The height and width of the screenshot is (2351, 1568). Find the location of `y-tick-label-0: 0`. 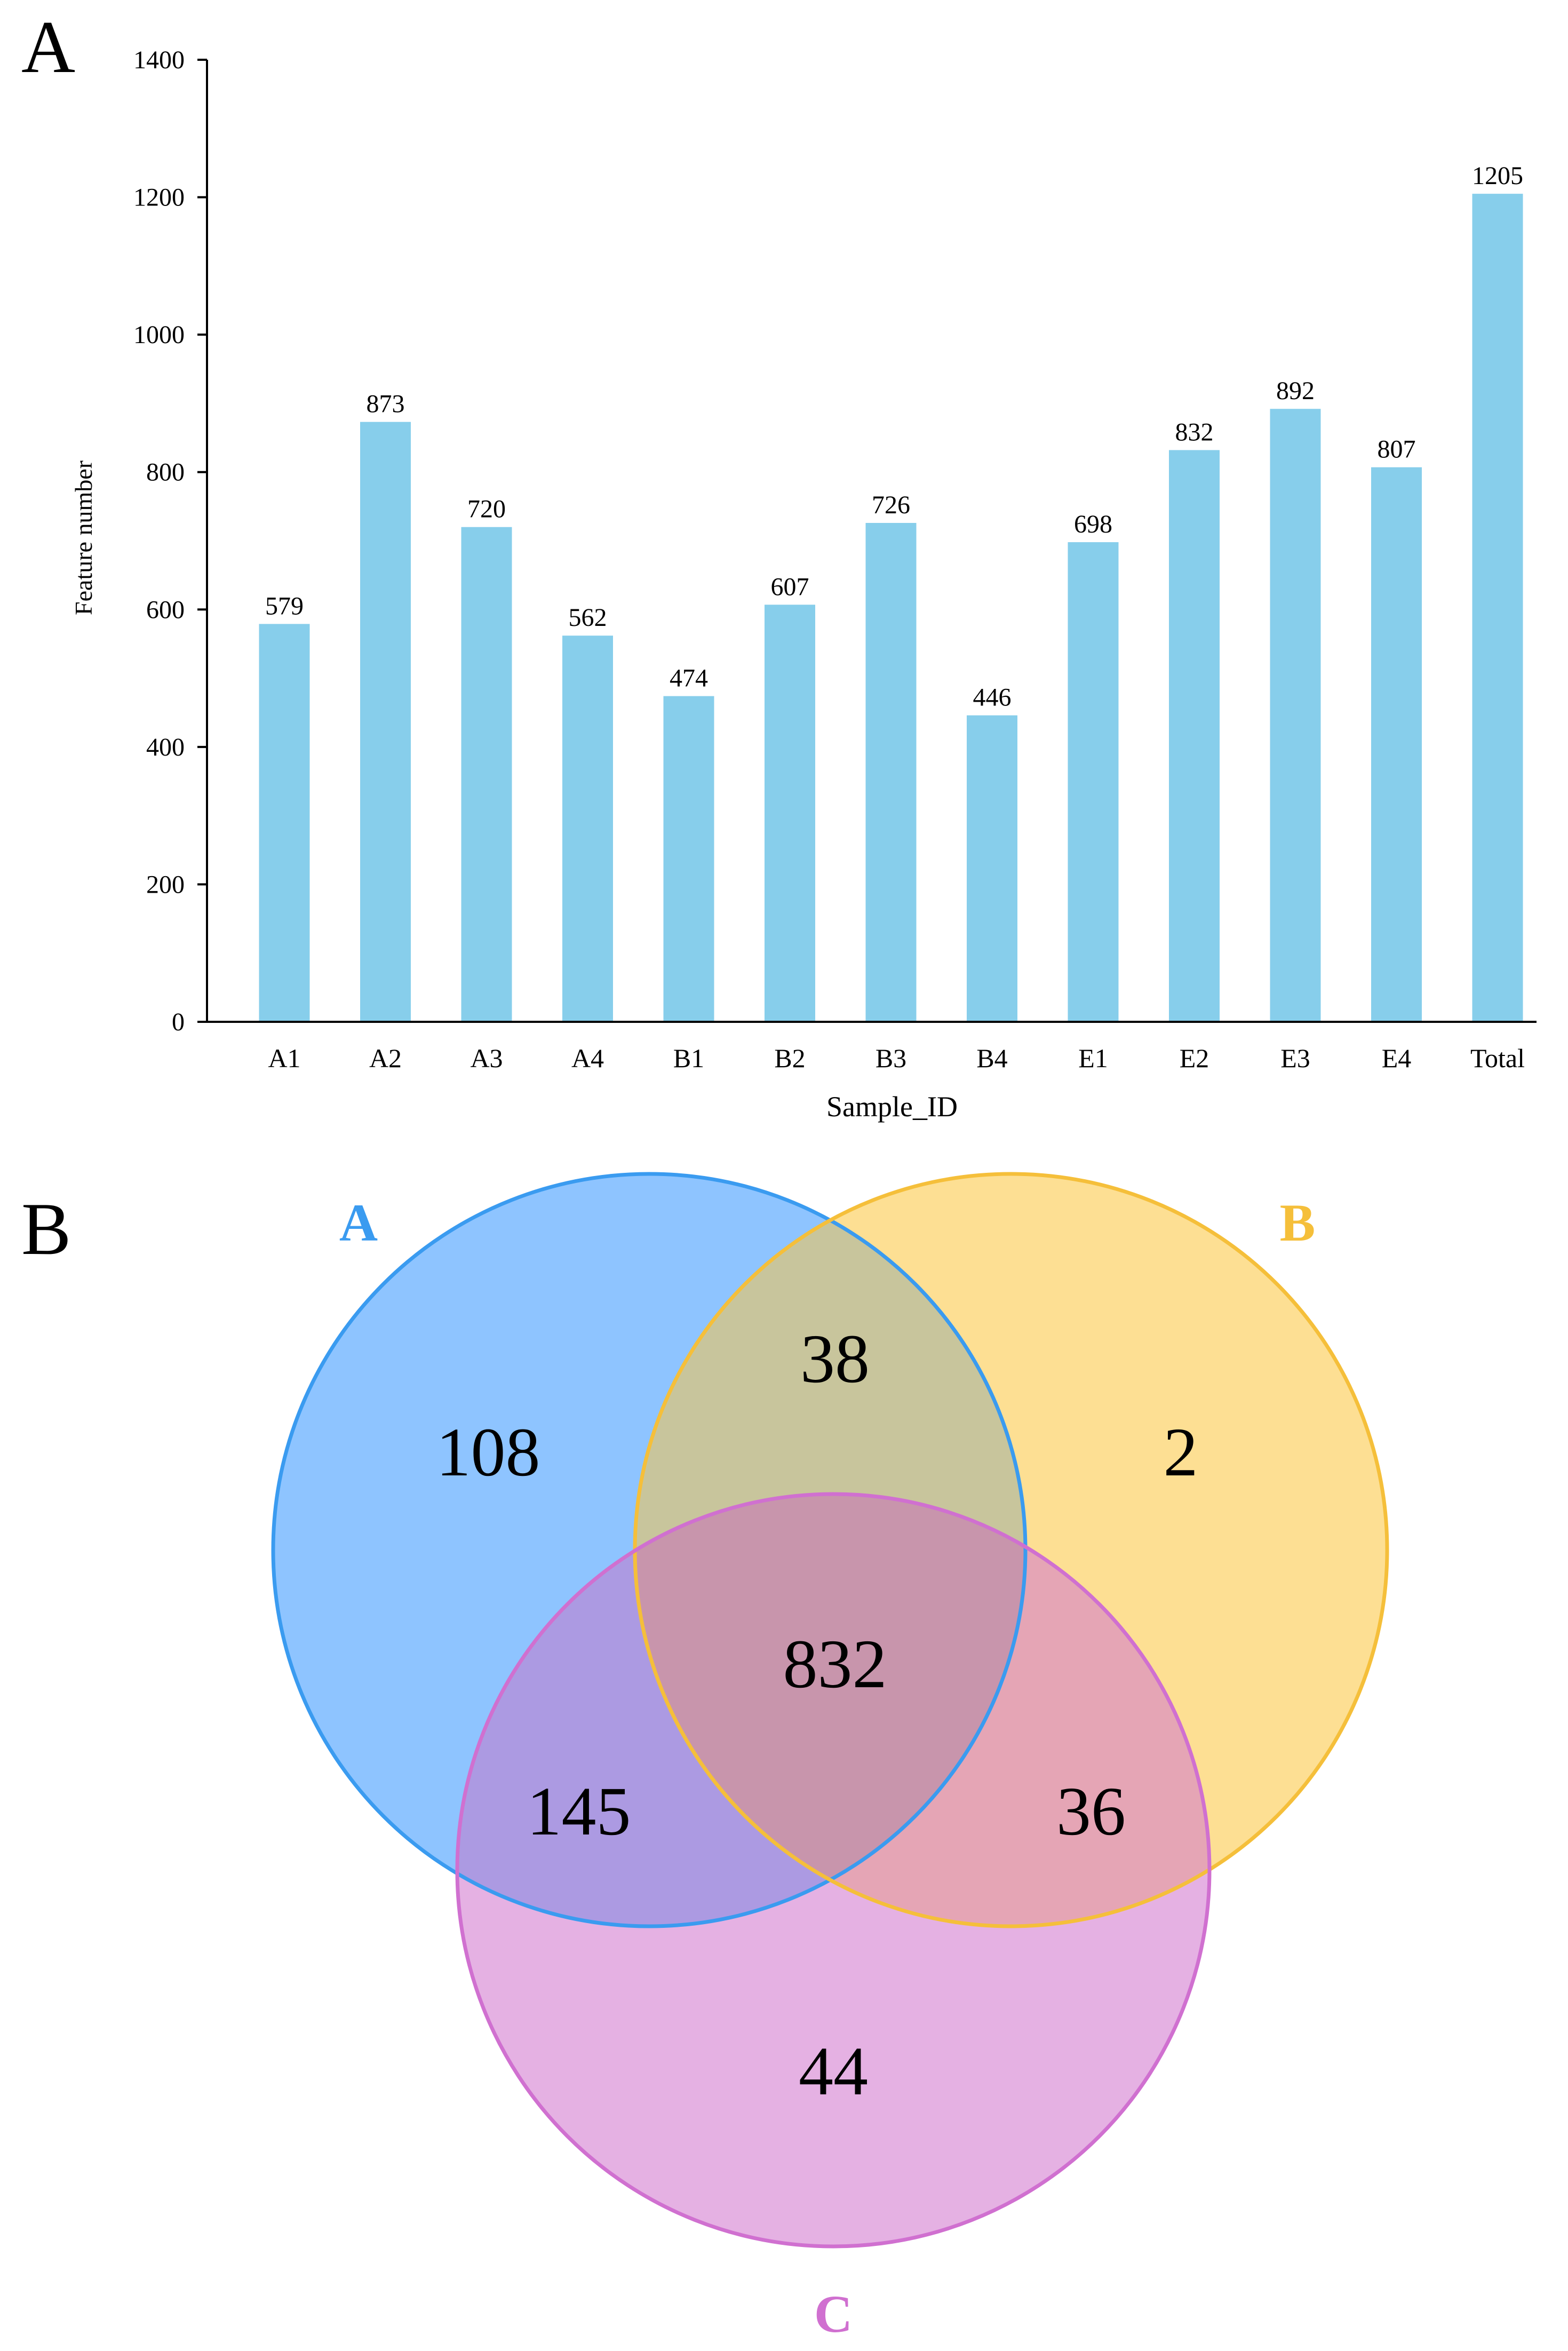

y-tick-label-0: 0 is located at coordinates (178, 1022).